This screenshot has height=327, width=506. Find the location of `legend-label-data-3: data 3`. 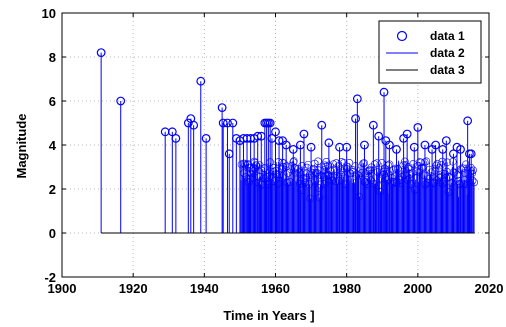

legend-label-data-3: data 3 is located at coordinates (447, 70).